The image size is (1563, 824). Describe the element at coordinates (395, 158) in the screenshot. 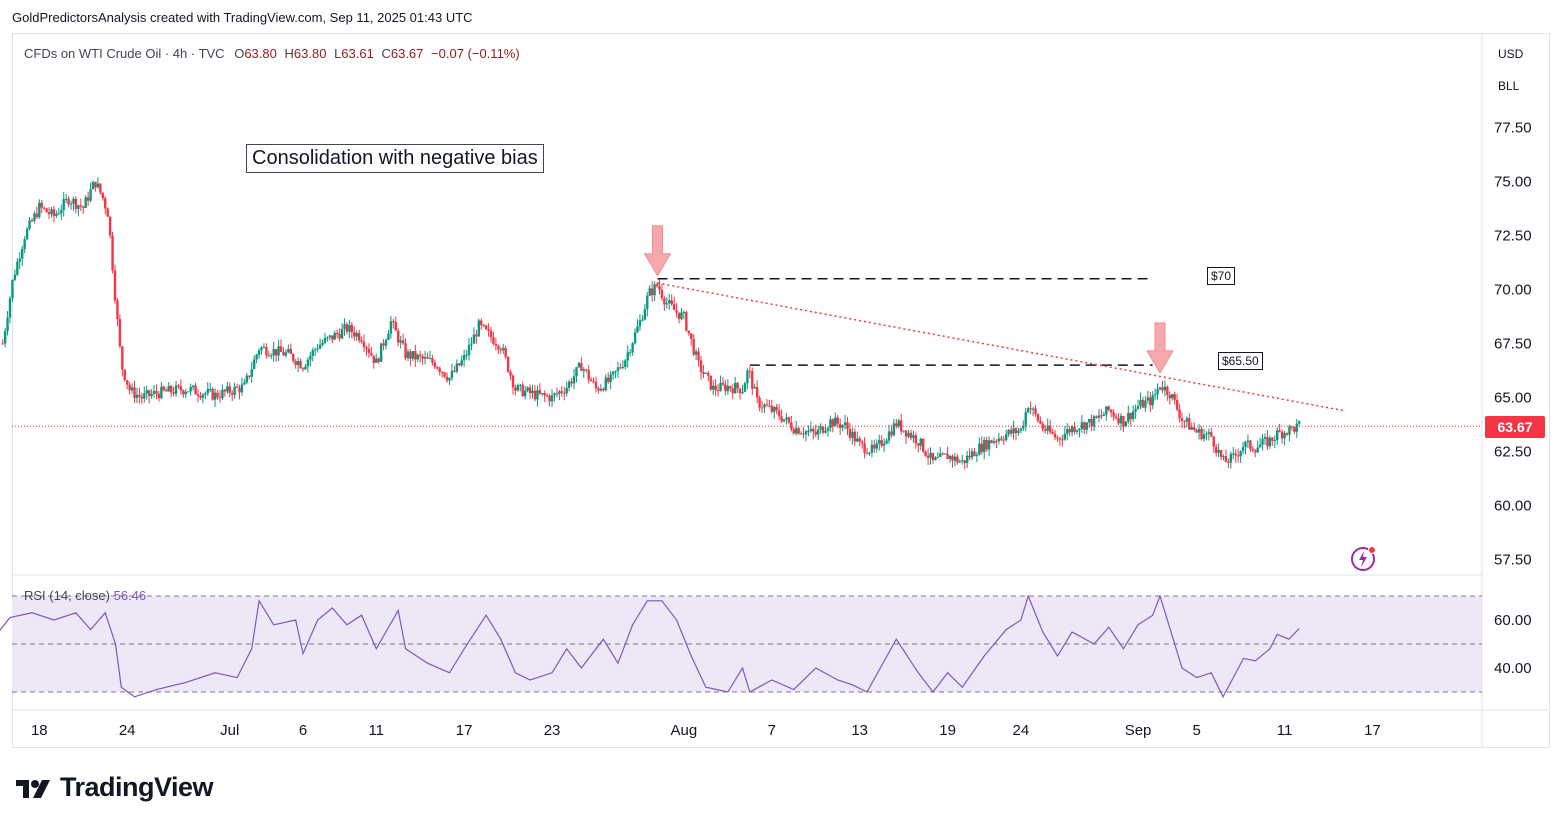

I see `chart-annotation: Consolidation with negative bias` at that location.